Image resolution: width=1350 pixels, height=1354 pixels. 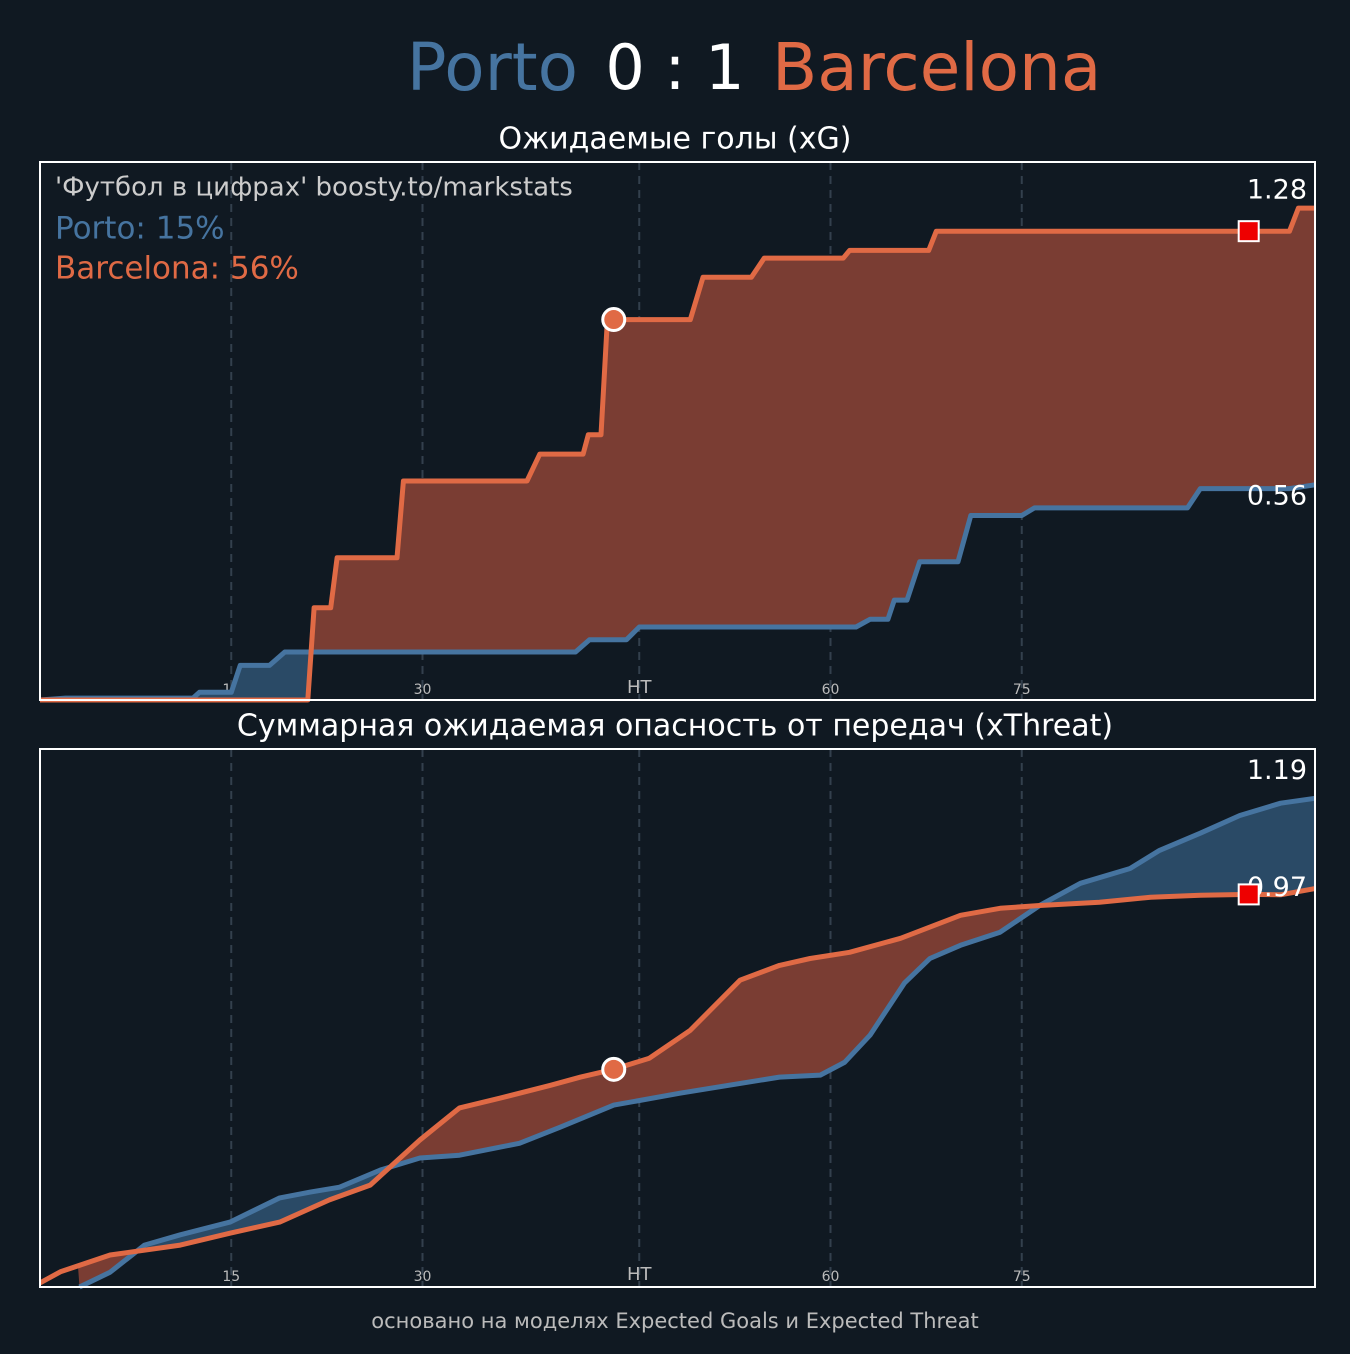 What do you see at coordinates (140, 229) in the screenshot?
I see `annotation: Porto: 15%` at bounding box center [140, 229].